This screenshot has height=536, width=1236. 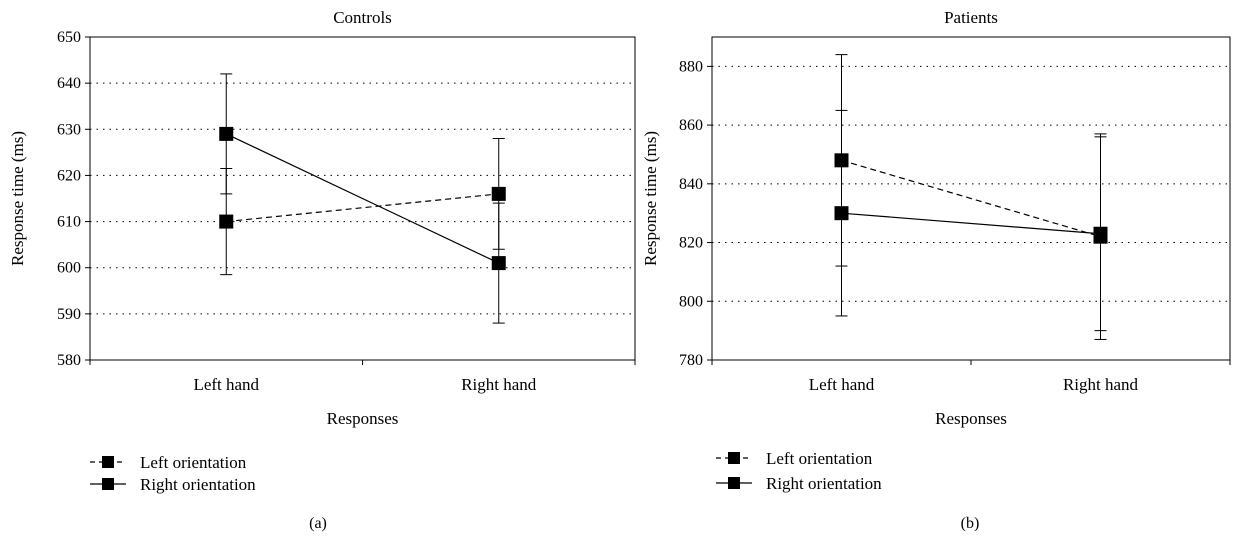 I want to click on y-tick-label: 860, so click(x=691, y=125).